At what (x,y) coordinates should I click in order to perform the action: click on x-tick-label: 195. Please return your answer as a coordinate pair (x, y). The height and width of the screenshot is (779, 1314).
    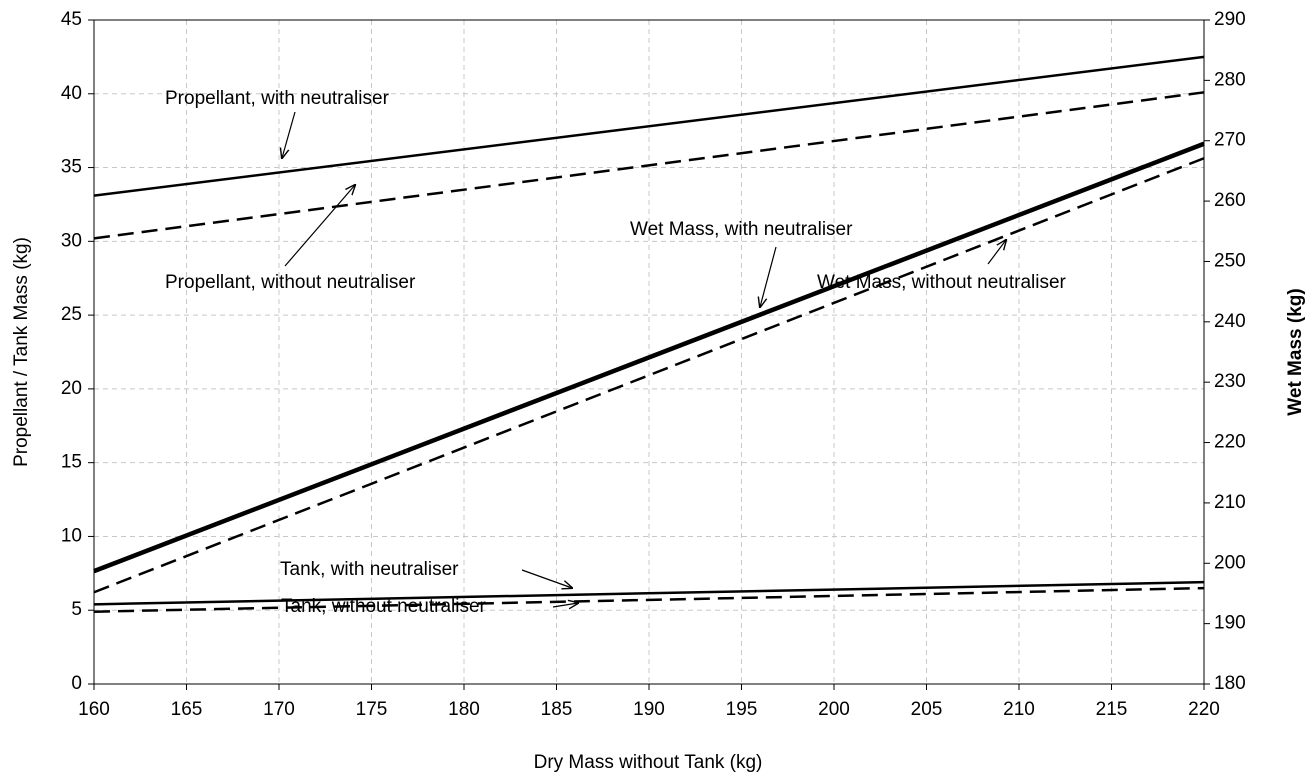
    Looking at the image, I should click on (742, 709).